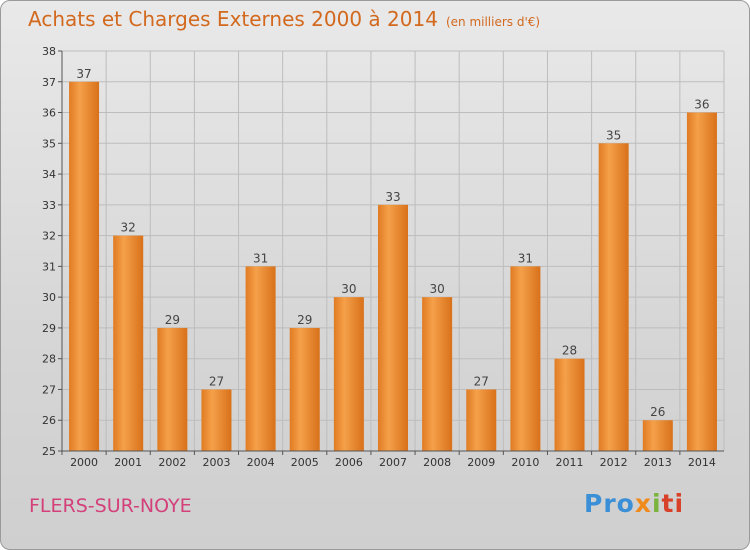 This screenshot has height=550, width=750. What do you see at coordinates (128, 462) in the screenshot?
I see `x-tick-label: 2001` at bounding box center [128, 462].